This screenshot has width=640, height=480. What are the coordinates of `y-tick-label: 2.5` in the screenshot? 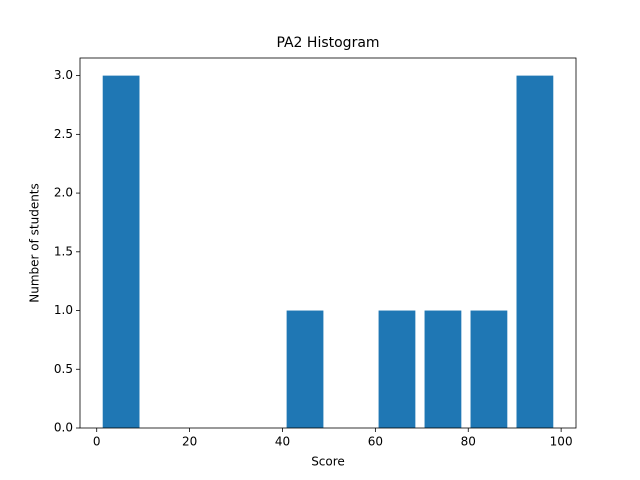 It's located at (63, 134).